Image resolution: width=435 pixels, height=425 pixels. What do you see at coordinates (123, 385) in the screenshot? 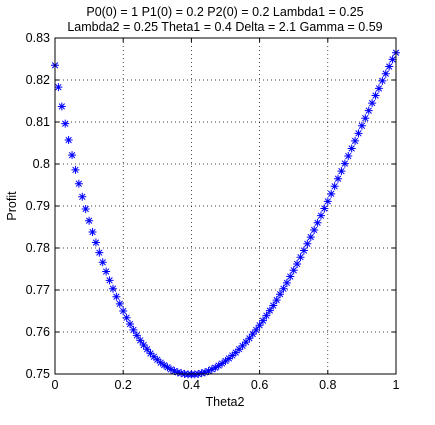
I see `x-tick-label: 0.2` at bounding box center [123, 385].